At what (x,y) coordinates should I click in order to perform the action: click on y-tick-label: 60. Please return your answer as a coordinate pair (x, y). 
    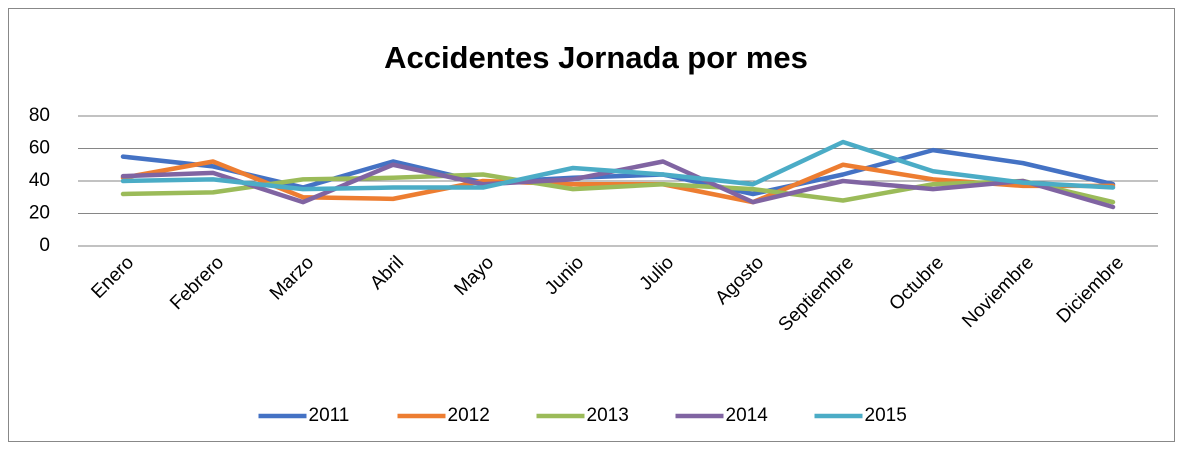
    Looking at the image, I should click on (39, 148).